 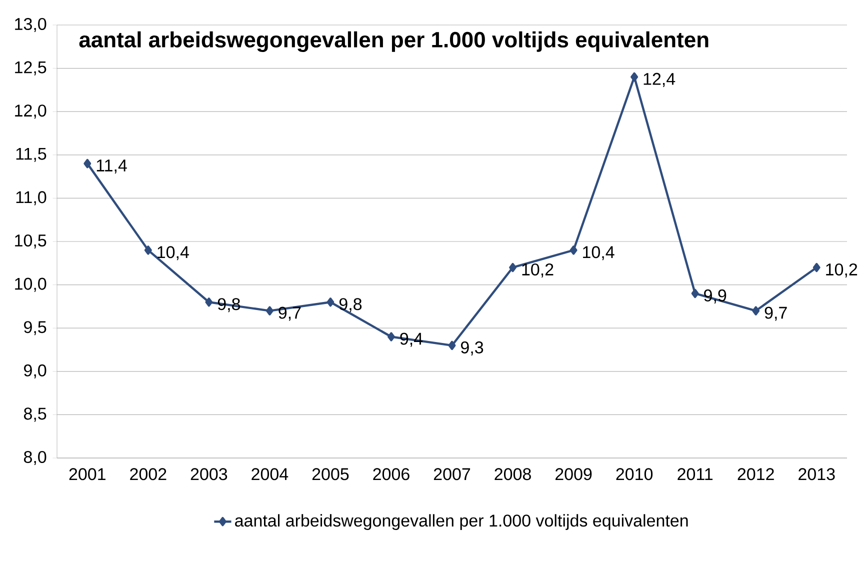 What do you see at coordinates (148, 474) in the screenshot?
I see `x-tick-label: 2002` at bounding box center [148, 474].